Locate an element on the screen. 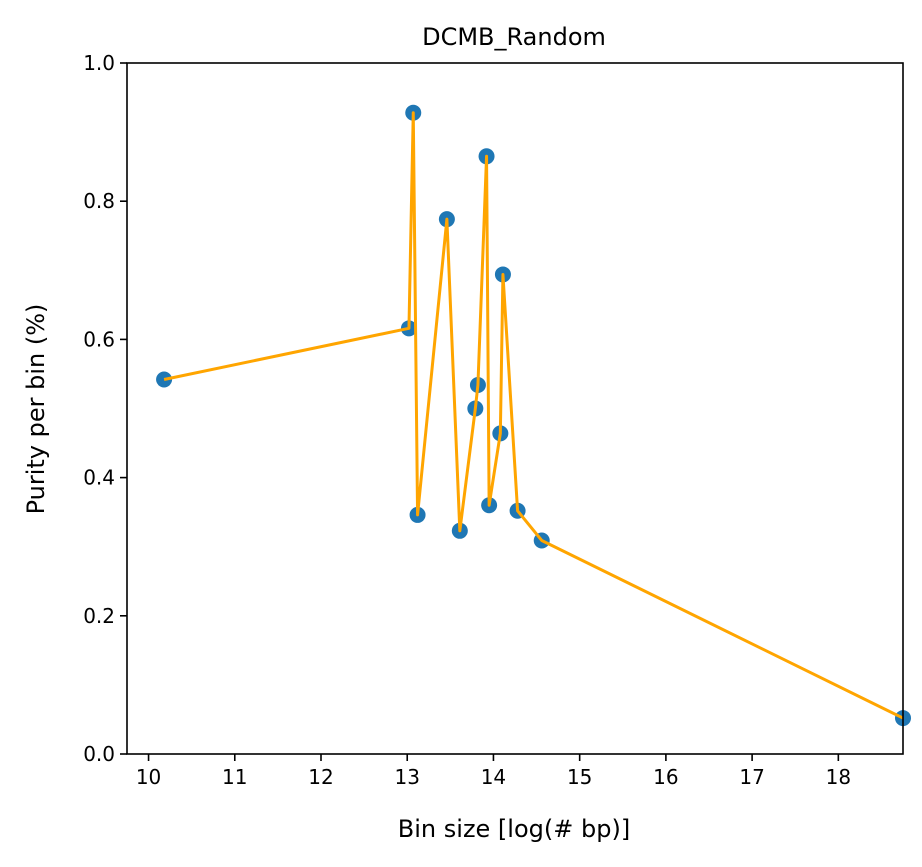 This screenshot has height=867, width=922. x-tick-label: 14 is located at coordinates (493, 777).